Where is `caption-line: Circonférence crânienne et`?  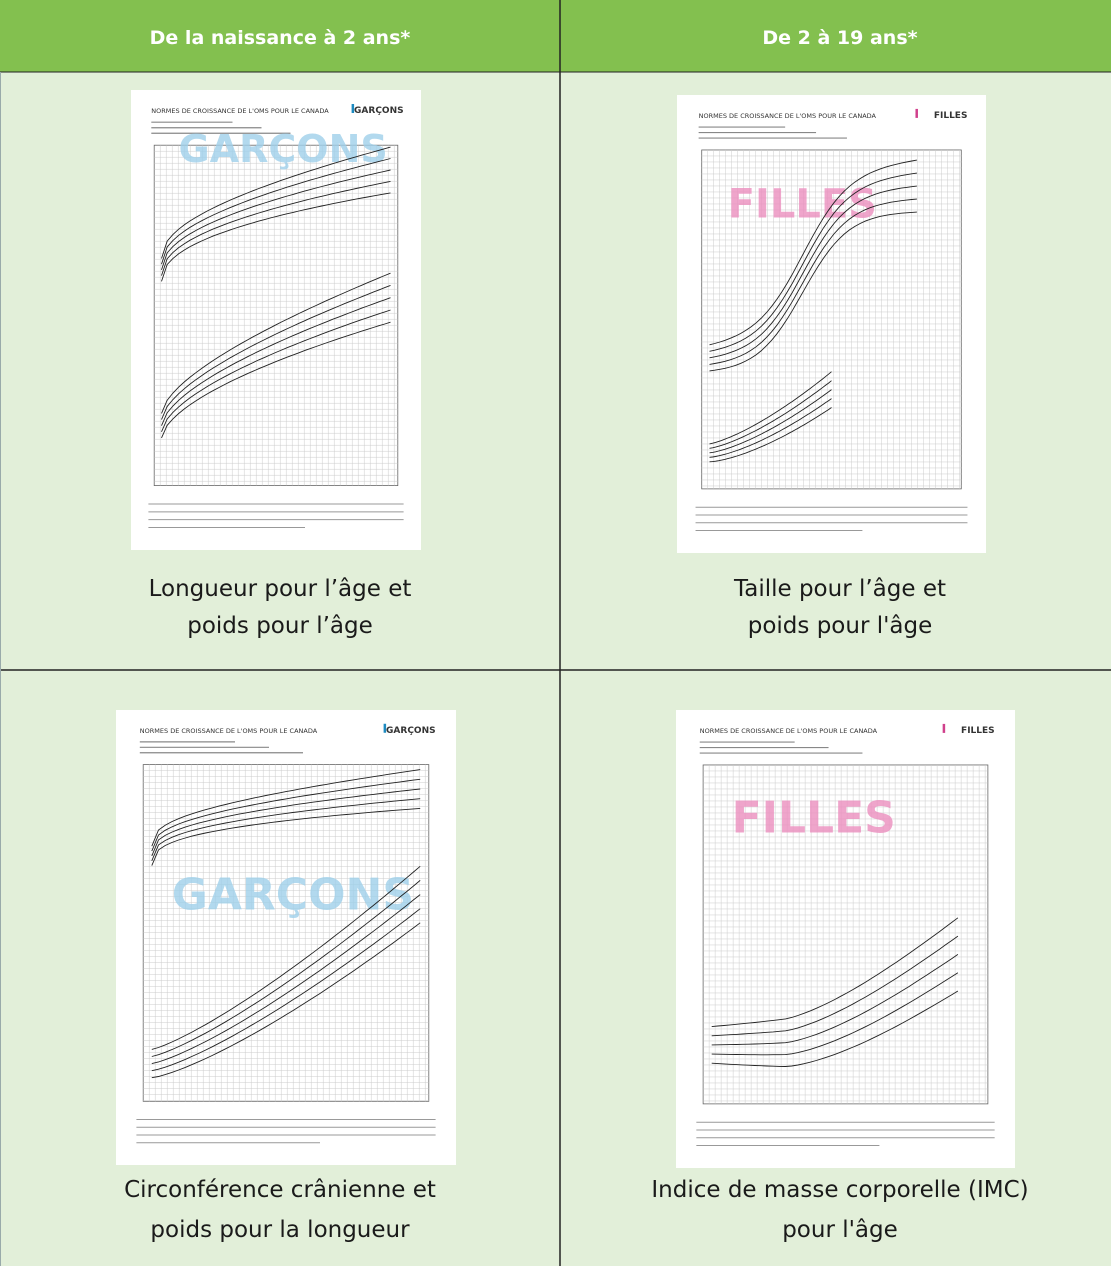 caption-line: Circonférence crânienne et is located at coordinates (280, 1190).